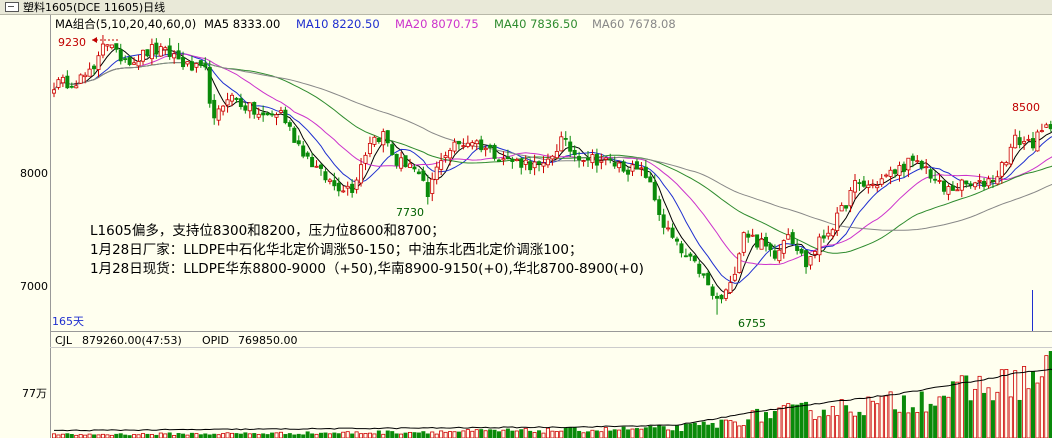 This screenshot has height=438, width=1052. Describe the element at coordinates (12, 7) in the screenshot. I see `window-icon` at that location.